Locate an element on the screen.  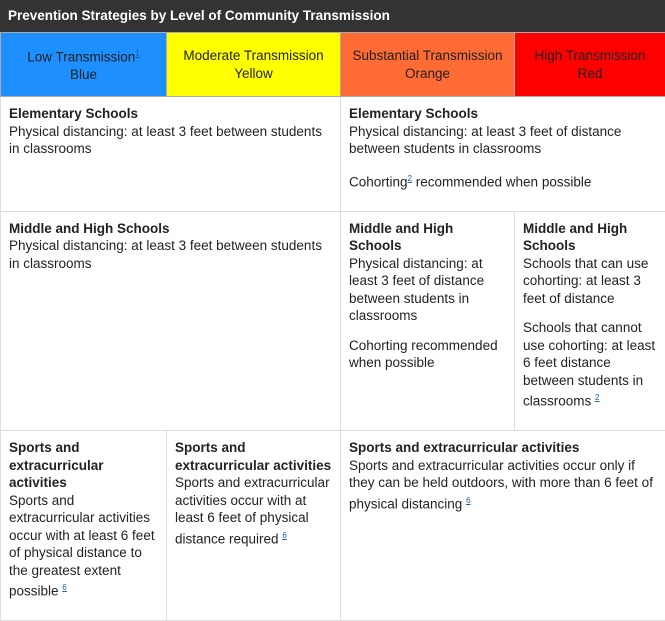
level-header: Low Transmission1 Blue is located at coordinates (84, 65).